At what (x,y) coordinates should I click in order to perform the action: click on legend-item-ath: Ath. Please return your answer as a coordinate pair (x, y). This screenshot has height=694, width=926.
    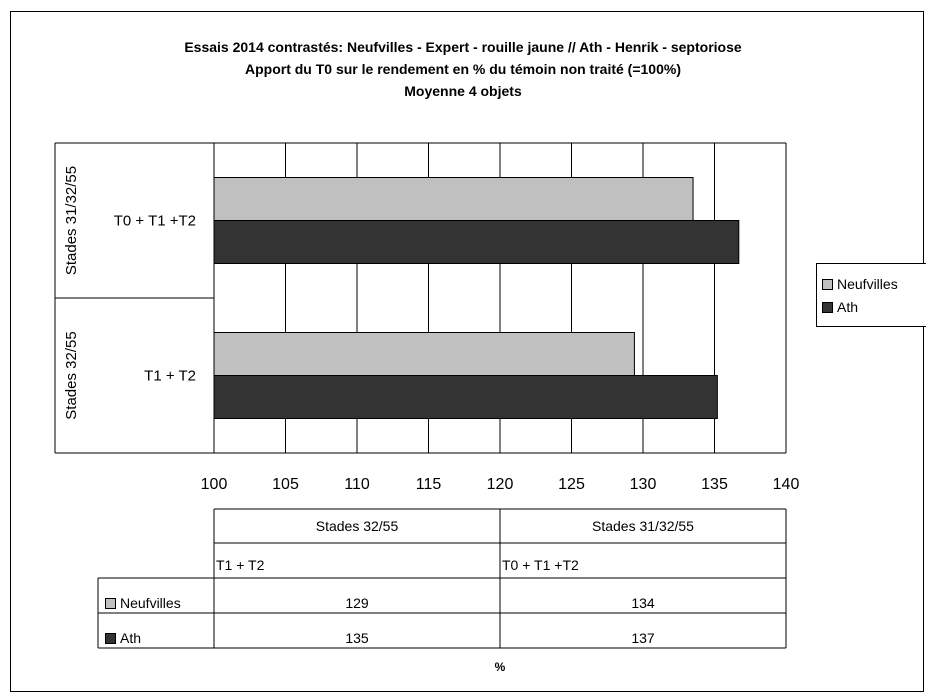
    Looking at the image, I should click on (840, 307).